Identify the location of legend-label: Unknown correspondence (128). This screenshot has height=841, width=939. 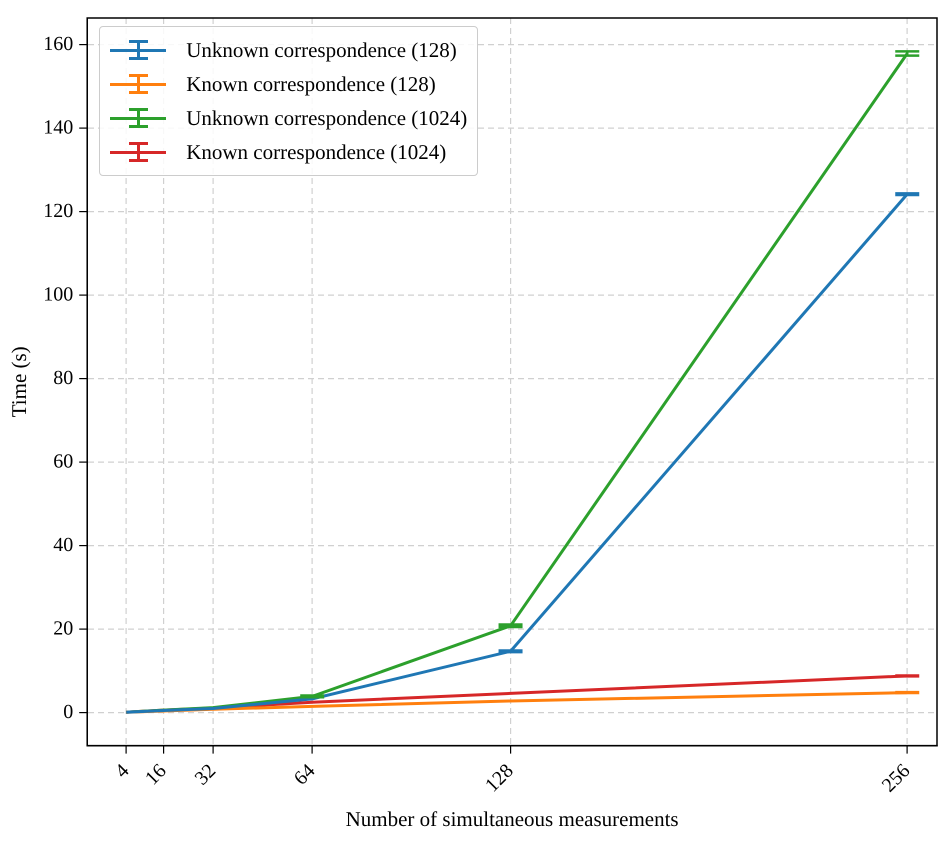
(321, 50).